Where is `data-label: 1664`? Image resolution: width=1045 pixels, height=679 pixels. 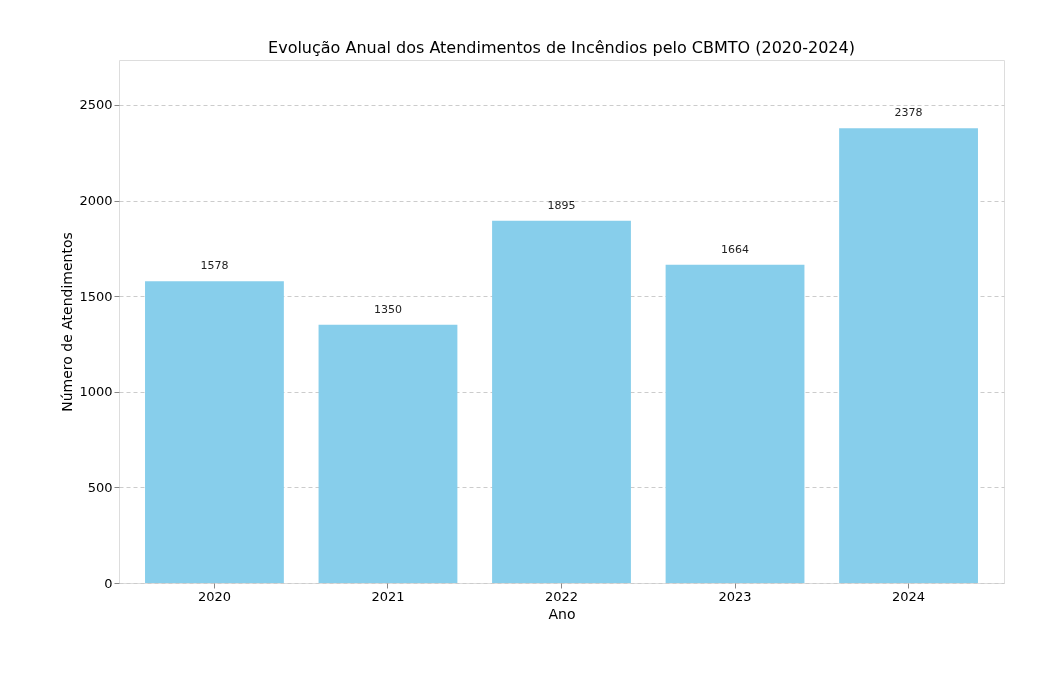
data-label: 1664 is located at coordinates (735, 249).